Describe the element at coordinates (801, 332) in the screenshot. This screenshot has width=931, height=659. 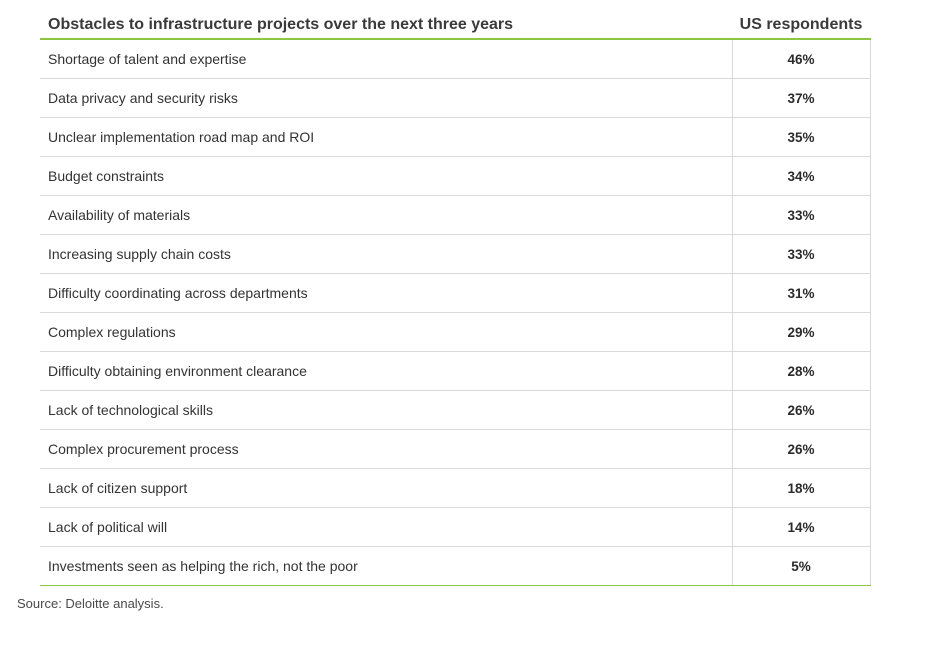
I see `row-value: 29%` at that location.